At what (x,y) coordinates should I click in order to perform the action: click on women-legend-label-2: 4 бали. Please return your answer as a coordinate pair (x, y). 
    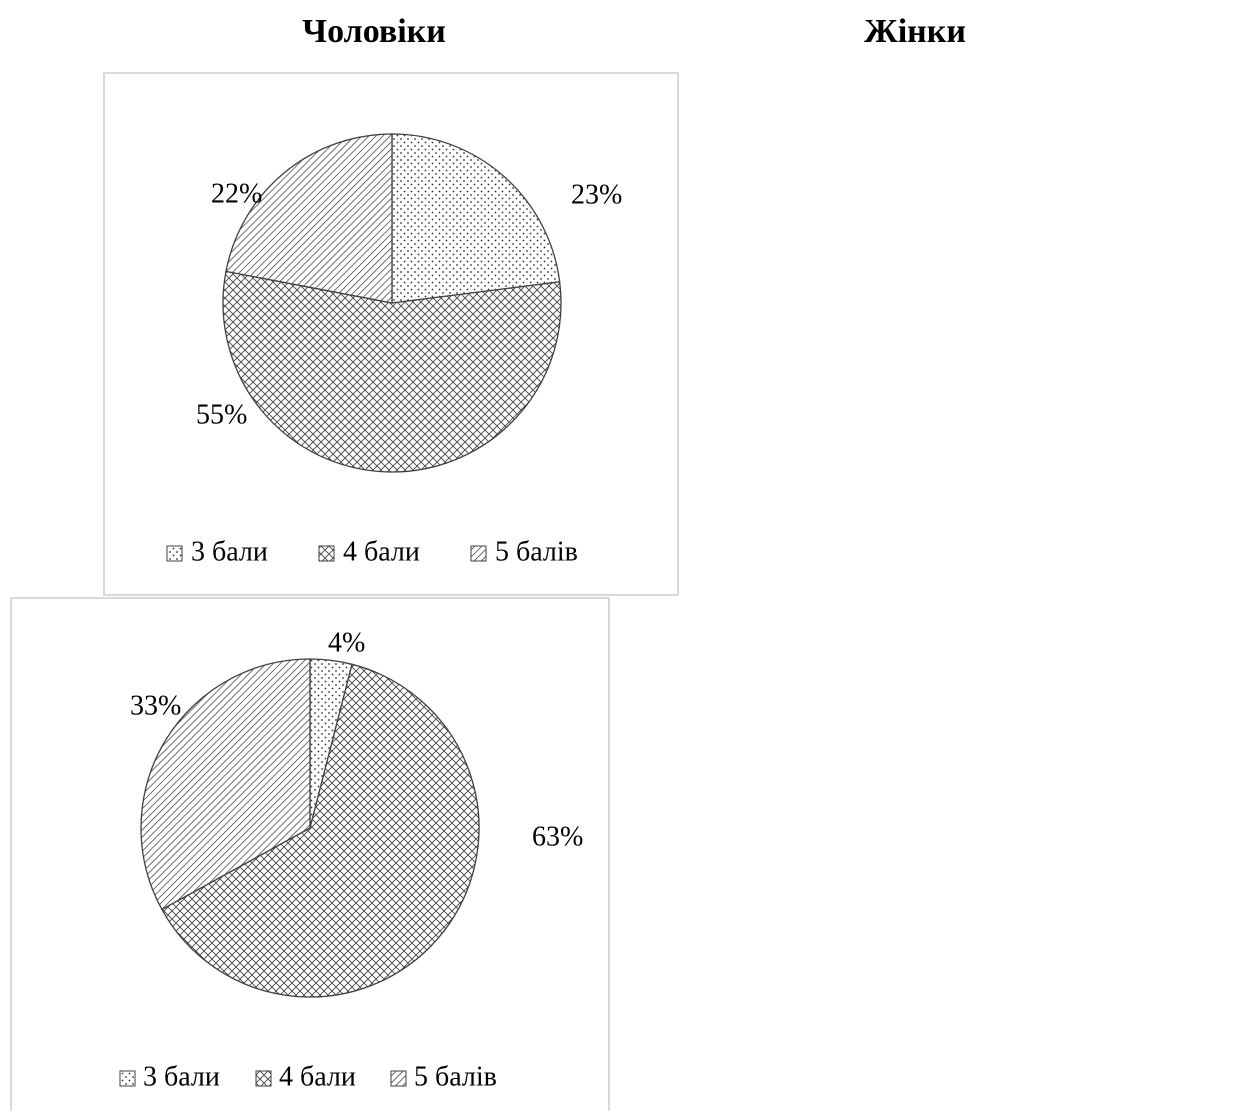
    Looking at the image, I should click on (317, 1076).